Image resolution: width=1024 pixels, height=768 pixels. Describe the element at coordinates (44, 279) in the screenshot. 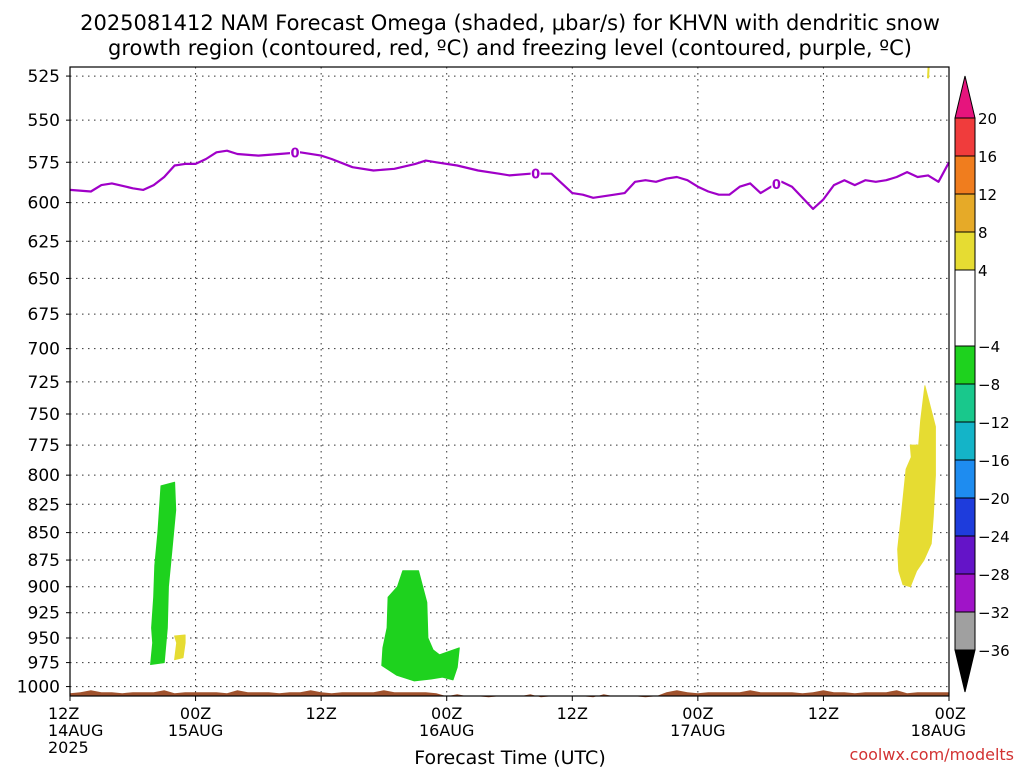

I see `y-tick-label: 650` at that location.